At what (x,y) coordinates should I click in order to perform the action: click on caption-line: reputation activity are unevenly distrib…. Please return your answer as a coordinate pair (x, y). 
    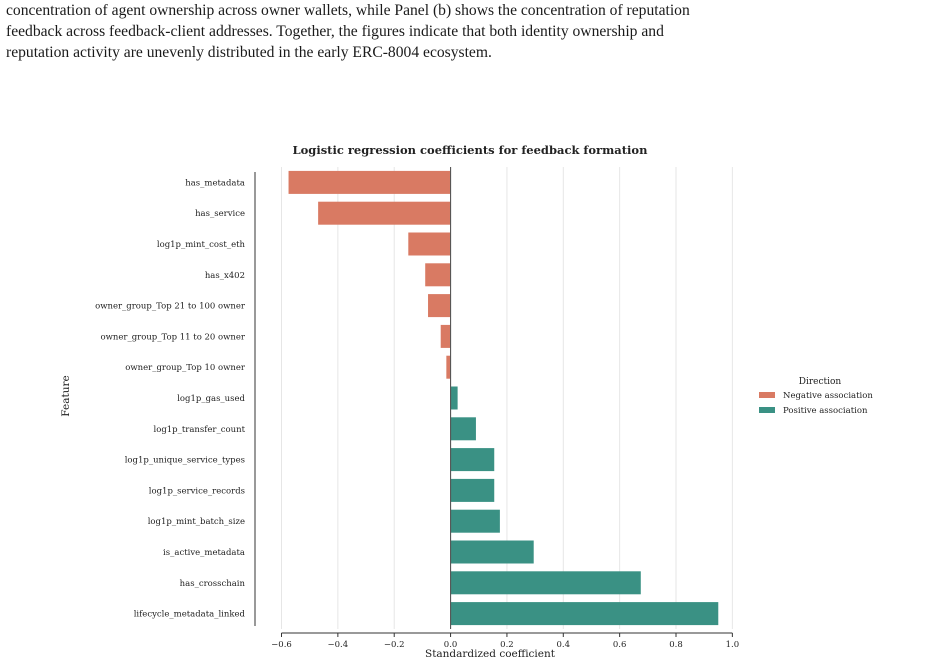
    Looking at the image, I should click on (249, 52).